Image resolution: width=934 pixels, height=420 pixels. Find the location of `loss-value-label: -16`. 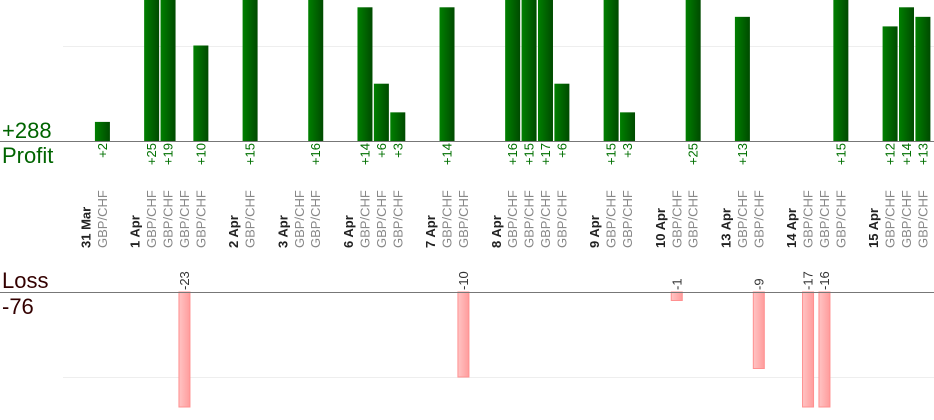

loss-value-label: -16 is located at coordinates (824, 280).